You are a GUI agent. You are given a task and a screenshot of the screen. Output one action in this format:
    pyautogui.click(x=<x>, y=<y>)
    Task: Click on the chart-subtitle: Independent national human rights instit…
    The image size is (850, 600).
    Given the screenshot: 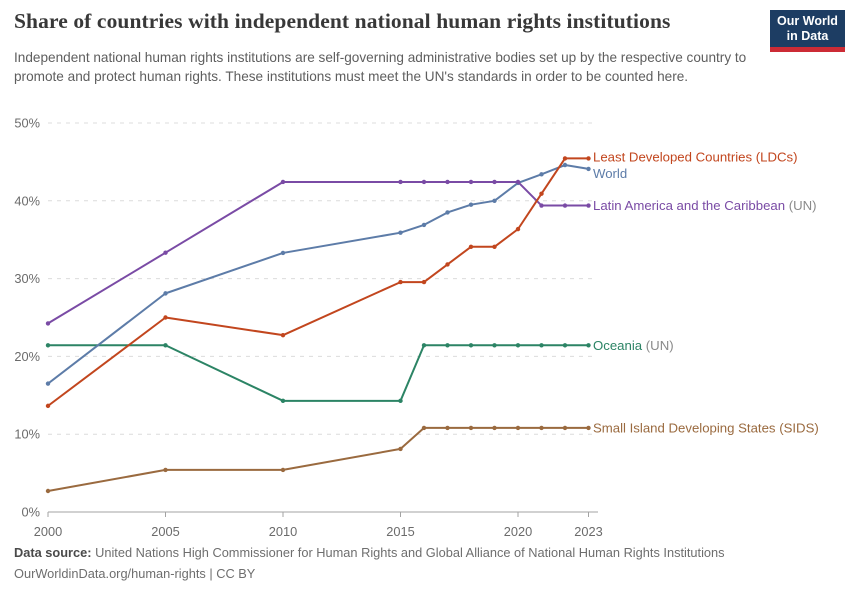 What is the action you would take?
    pyautogui.click(x=380, y=67)
    